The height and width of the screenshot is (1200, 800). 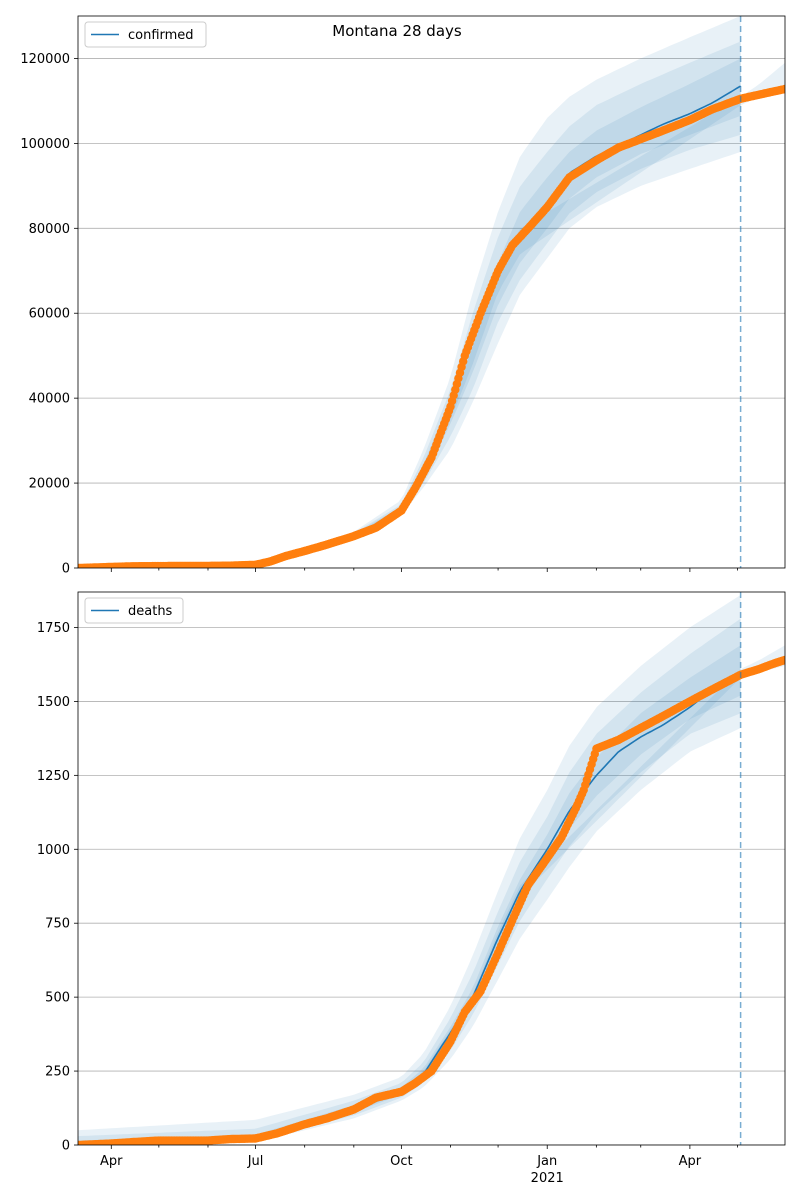 What do you see at coordinates (57, 1072) in the screenshot?
I see `y-tick-label: 250` at bounding box center [57, 1072].